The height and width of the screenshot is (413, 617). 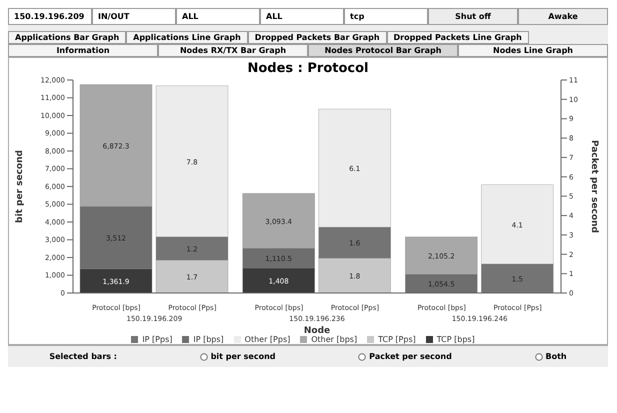 What do you see at coordinates (67, 37) in the screenshot?
I see `text: Applications Bar Graph` at bounding box center [67, 37].